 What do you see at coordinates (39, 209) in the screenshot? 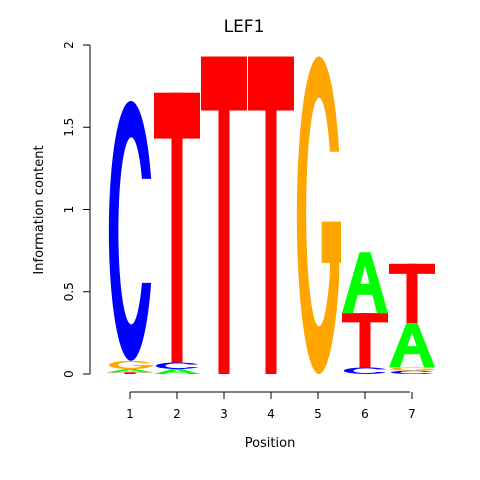
I see `y-axis-title: Information content` at bounding box center [39, 209].